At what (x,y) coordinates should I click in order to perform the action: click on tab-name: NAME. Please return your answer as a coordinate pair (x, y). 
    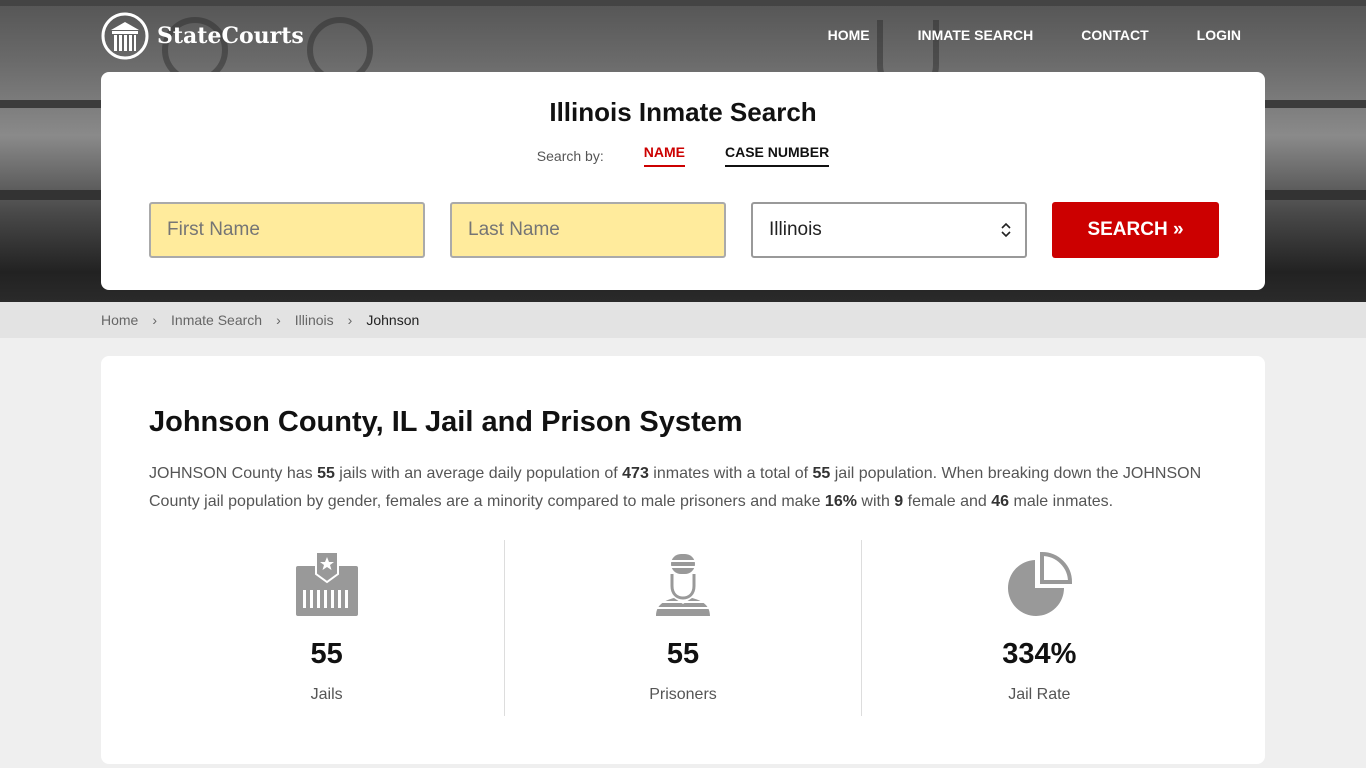
    Looking at the image, I should click on (664, 155).